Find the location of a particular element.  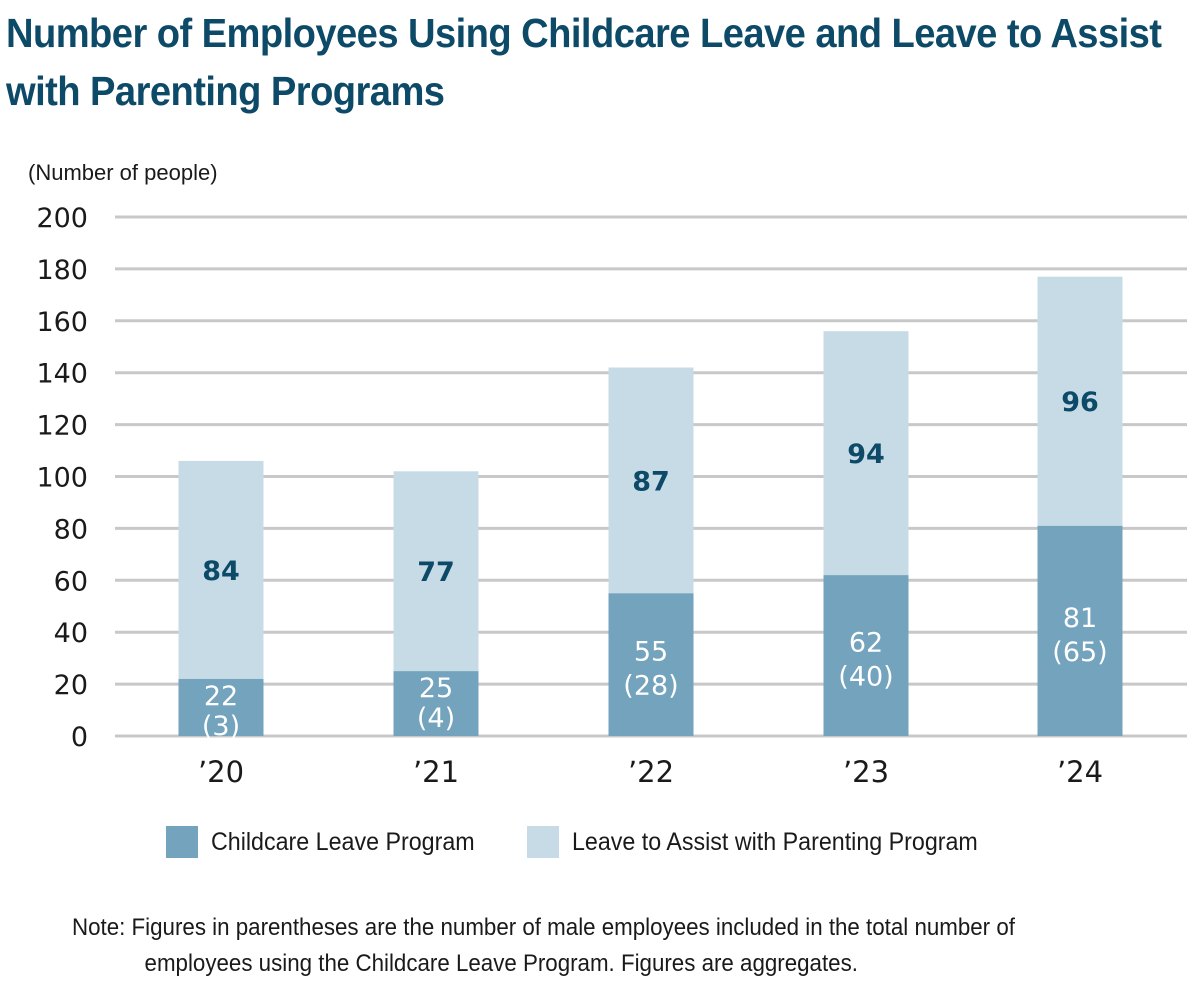

y-tick-label-100: 100 is located at coordinates (62, 478).